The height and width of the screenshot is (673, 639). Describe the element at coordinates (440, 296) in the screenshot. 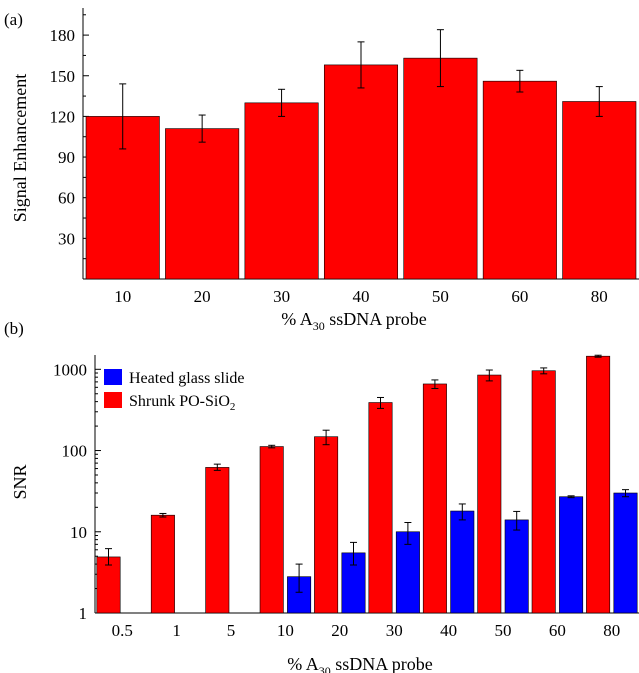

I see `panel-a-x-tick-label: 50` at that location.